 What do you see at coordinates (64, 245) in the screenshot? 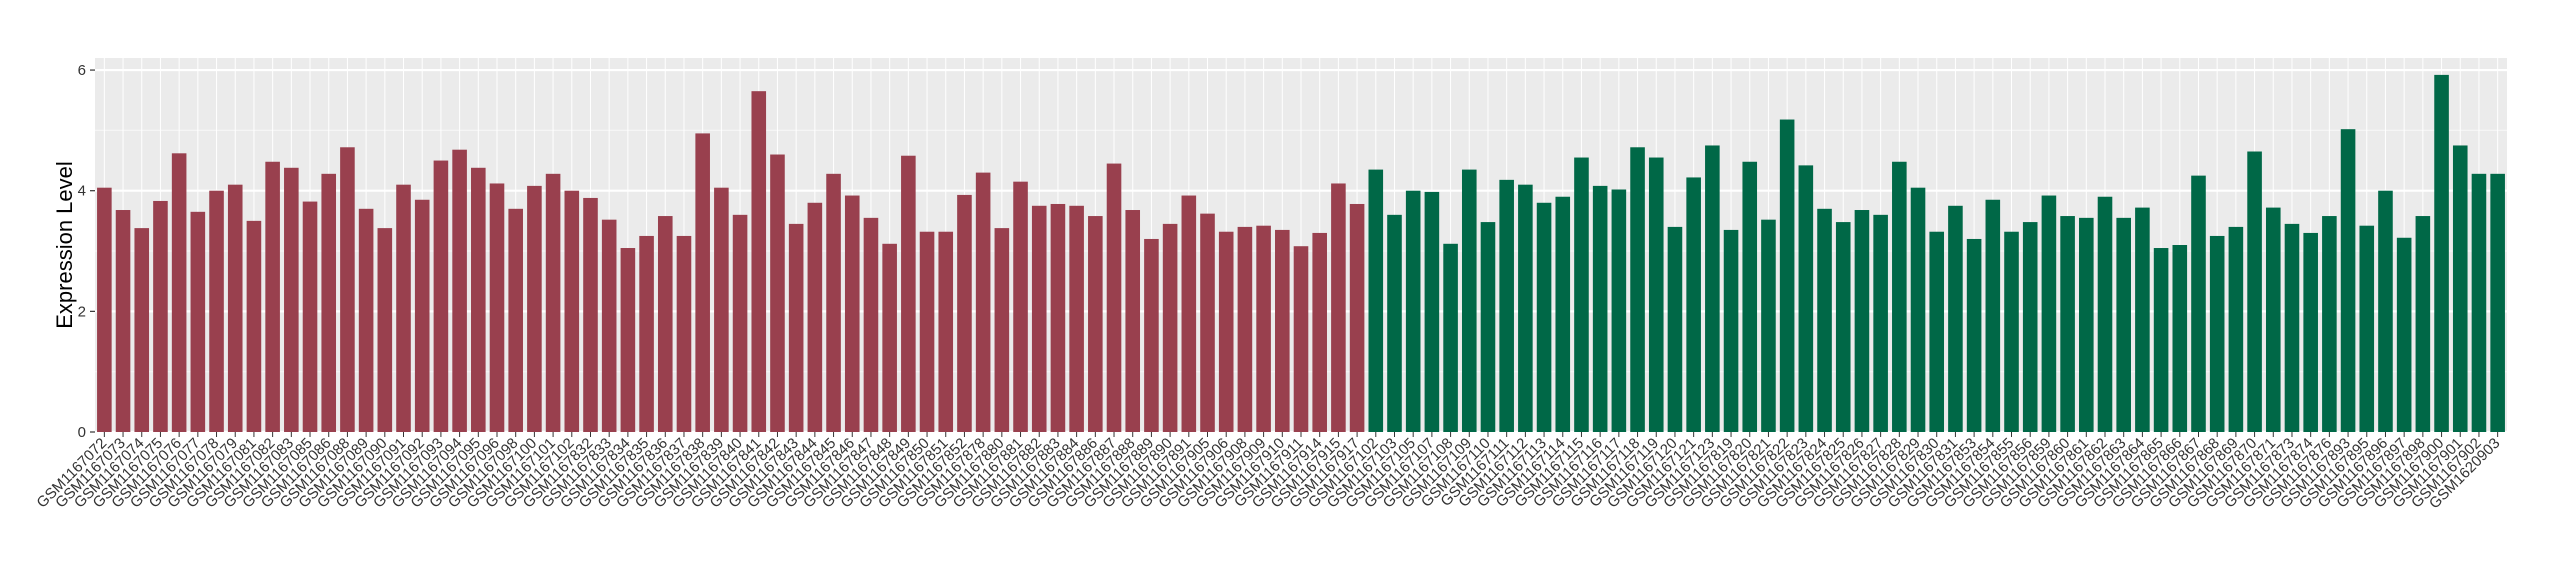
I see `y-axis-title: Expression Level` at bounding box center [64, 245].